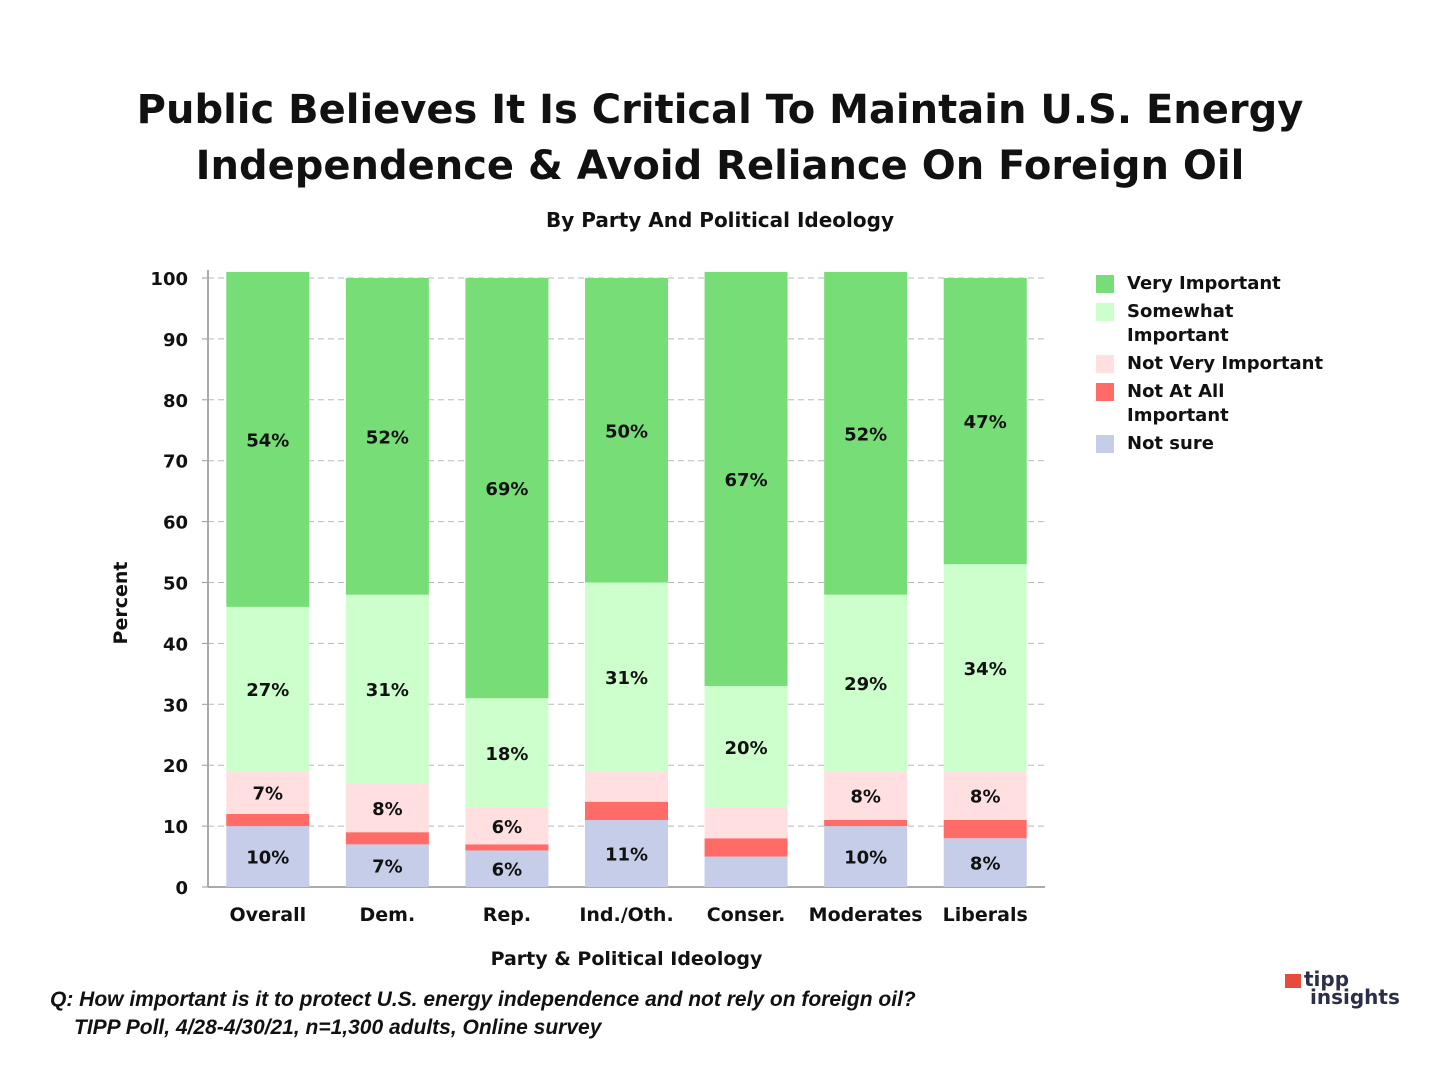 This screenshot has width=1440, height=1080. Describe the element at coordinates (175, 462) in the screenshot. I see `y-tick-label: 70` at that location.